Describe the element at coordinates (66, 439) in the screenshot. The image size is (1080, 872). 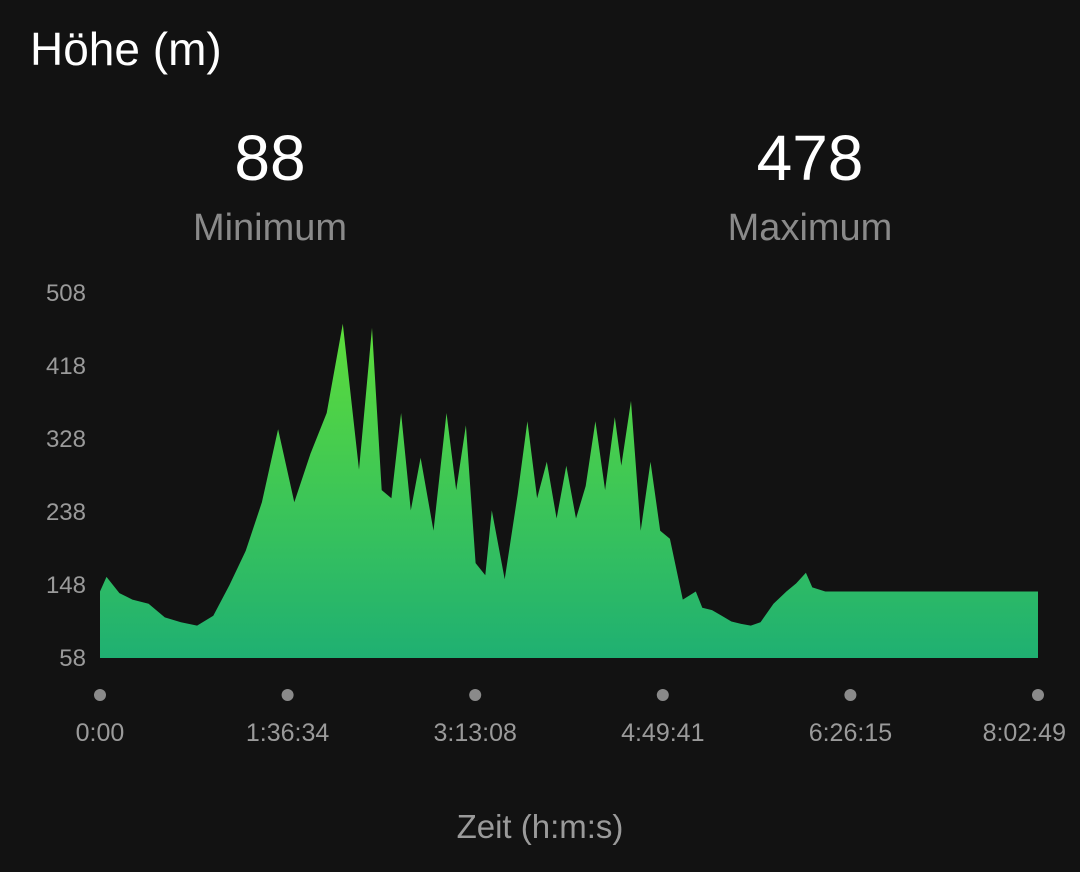
I see `y-tick-label: 328` at that location.